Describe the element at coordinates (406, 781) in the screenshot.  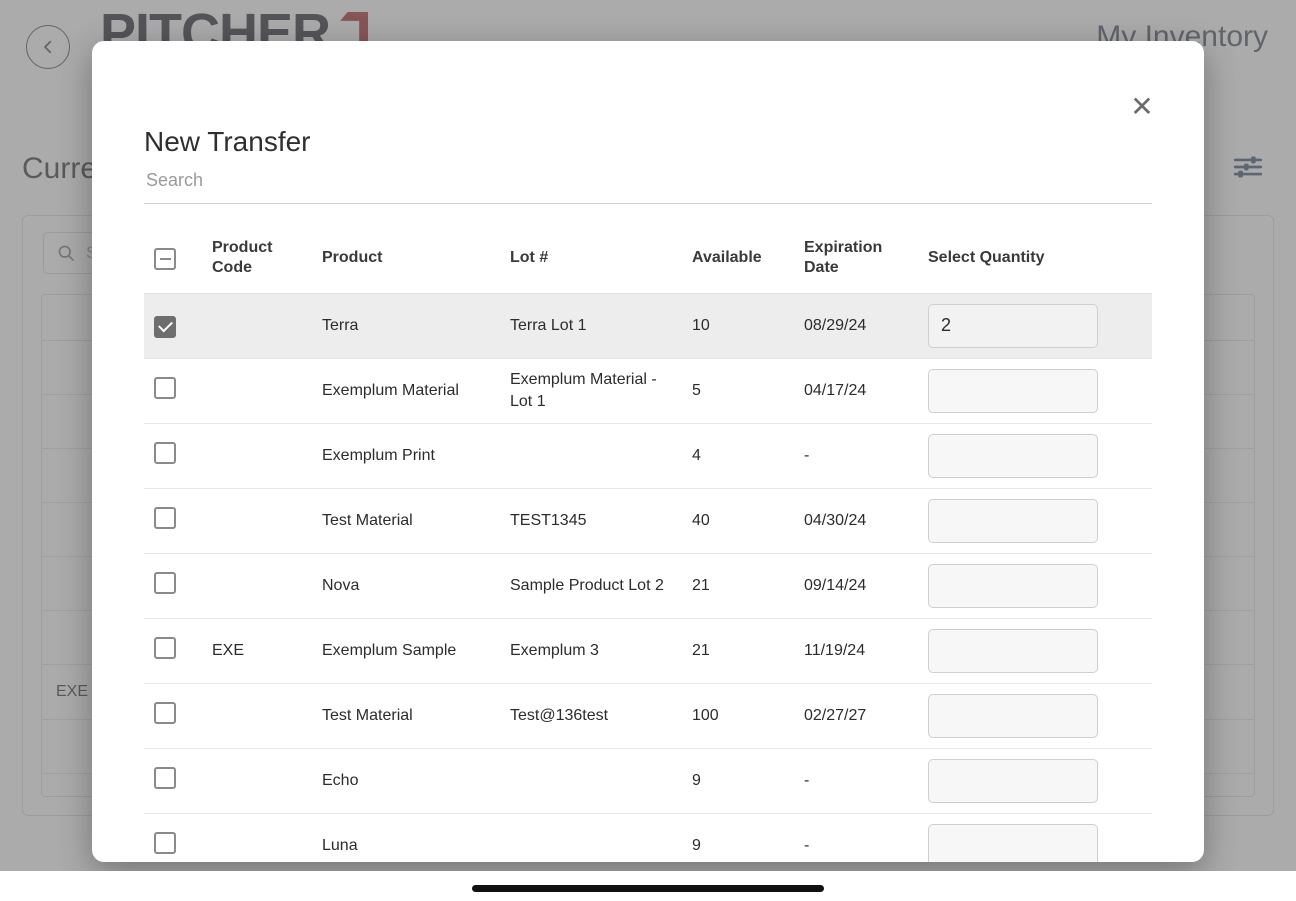
I see `cell-product: Echo` at that location.